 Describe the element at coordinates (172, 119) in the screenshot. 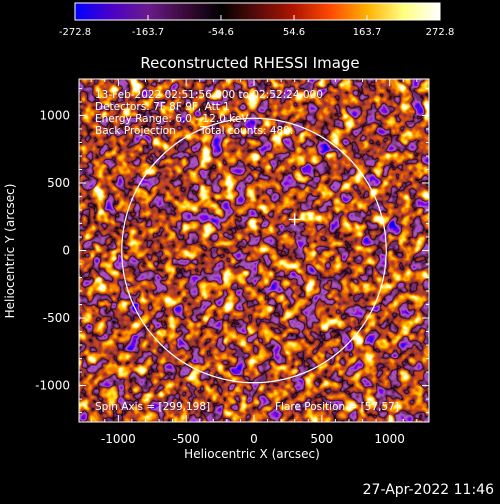

I see `annotation-energy: Energy Range: 6.0 - 12.0 keV` at that location.